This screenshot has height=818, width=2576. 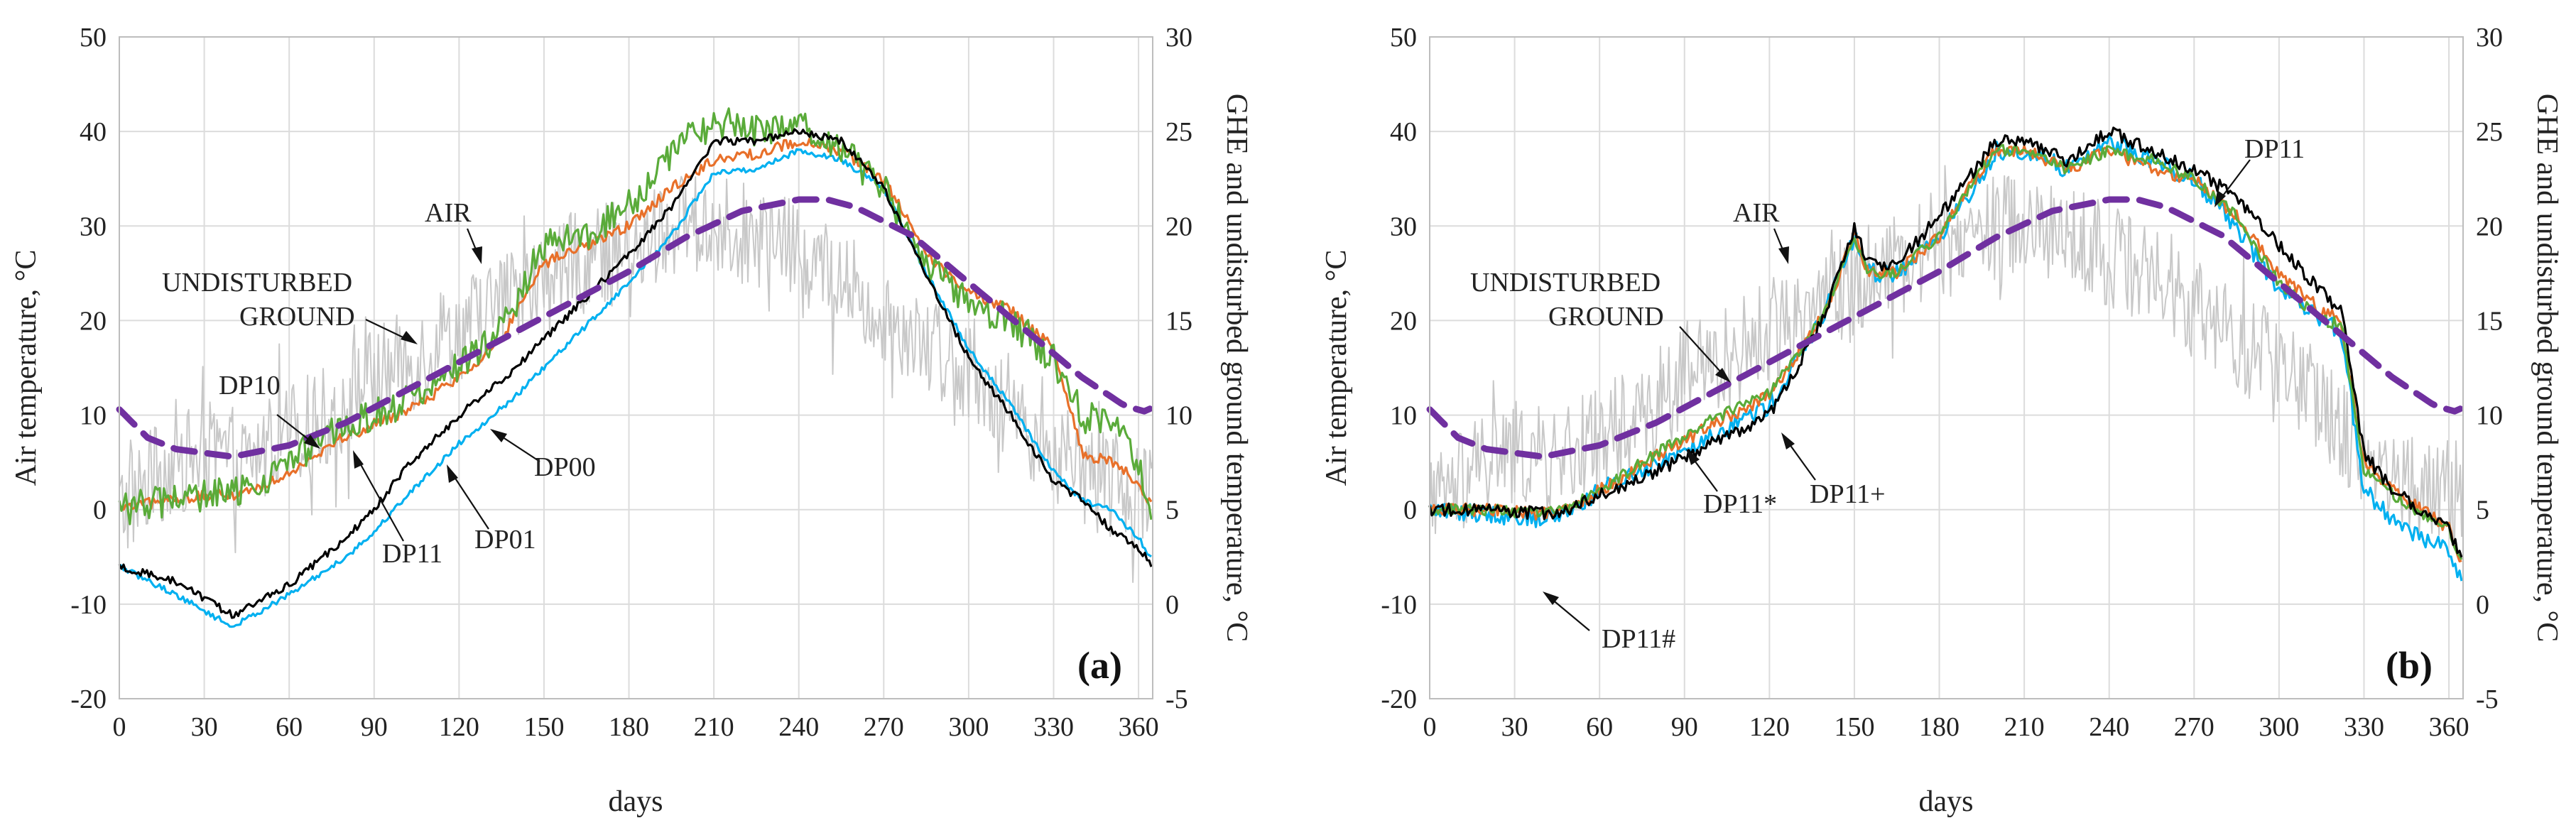 I want to click on panel-b-dp11hash-label: DP11#, so click(x=1639, y=639).